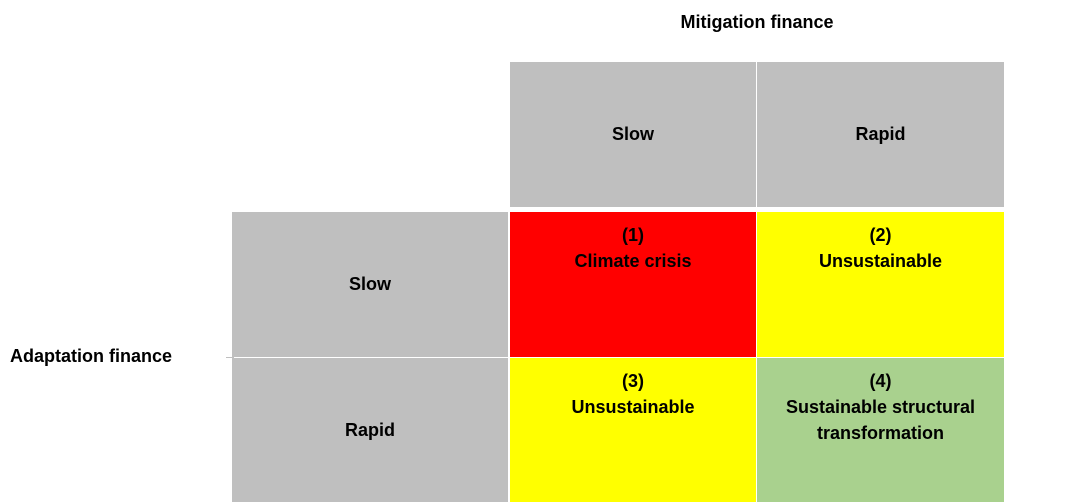 The image size is (1069, 502). Describe the element at coordinates (633, 430) in the screenshot. I see `matrix-cell: (3) Unsustainable` at that location.